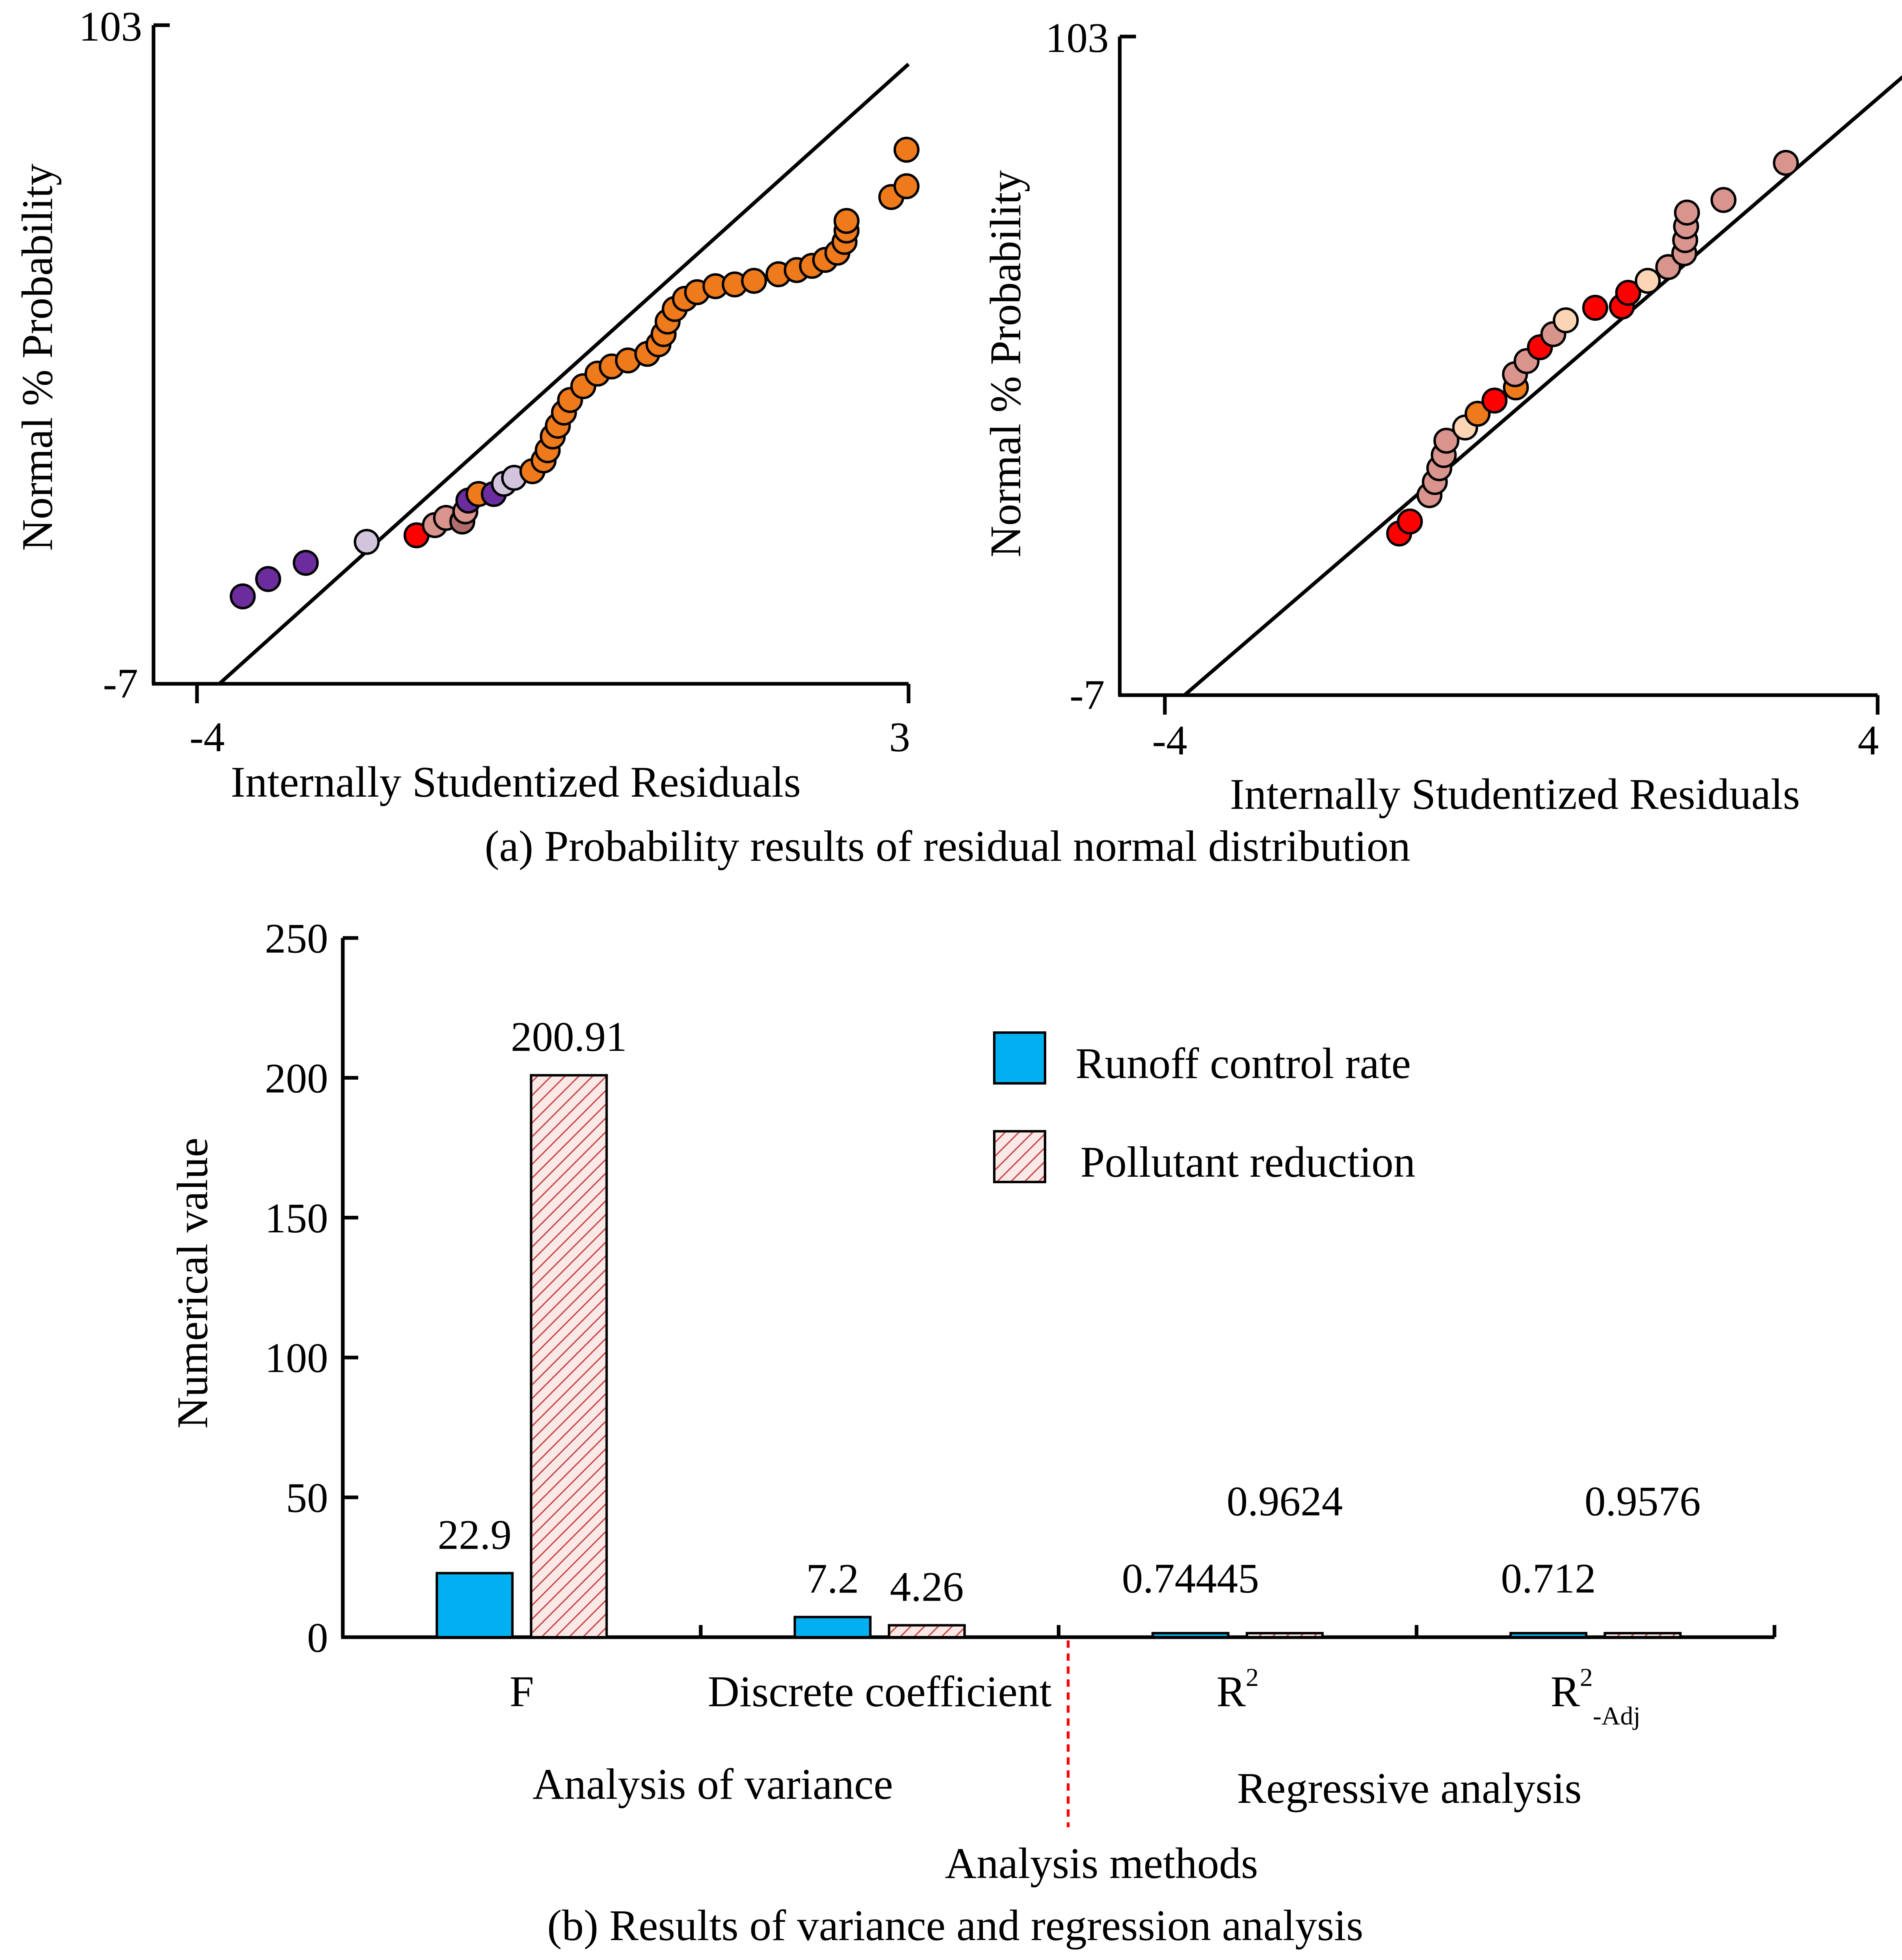 This screenshot has height=1960, width=1902. Describe the element at coordinates (1515, 794) in the screenshot. I see `x-axis-label-right: Internally Studentized Residuals` at that location.